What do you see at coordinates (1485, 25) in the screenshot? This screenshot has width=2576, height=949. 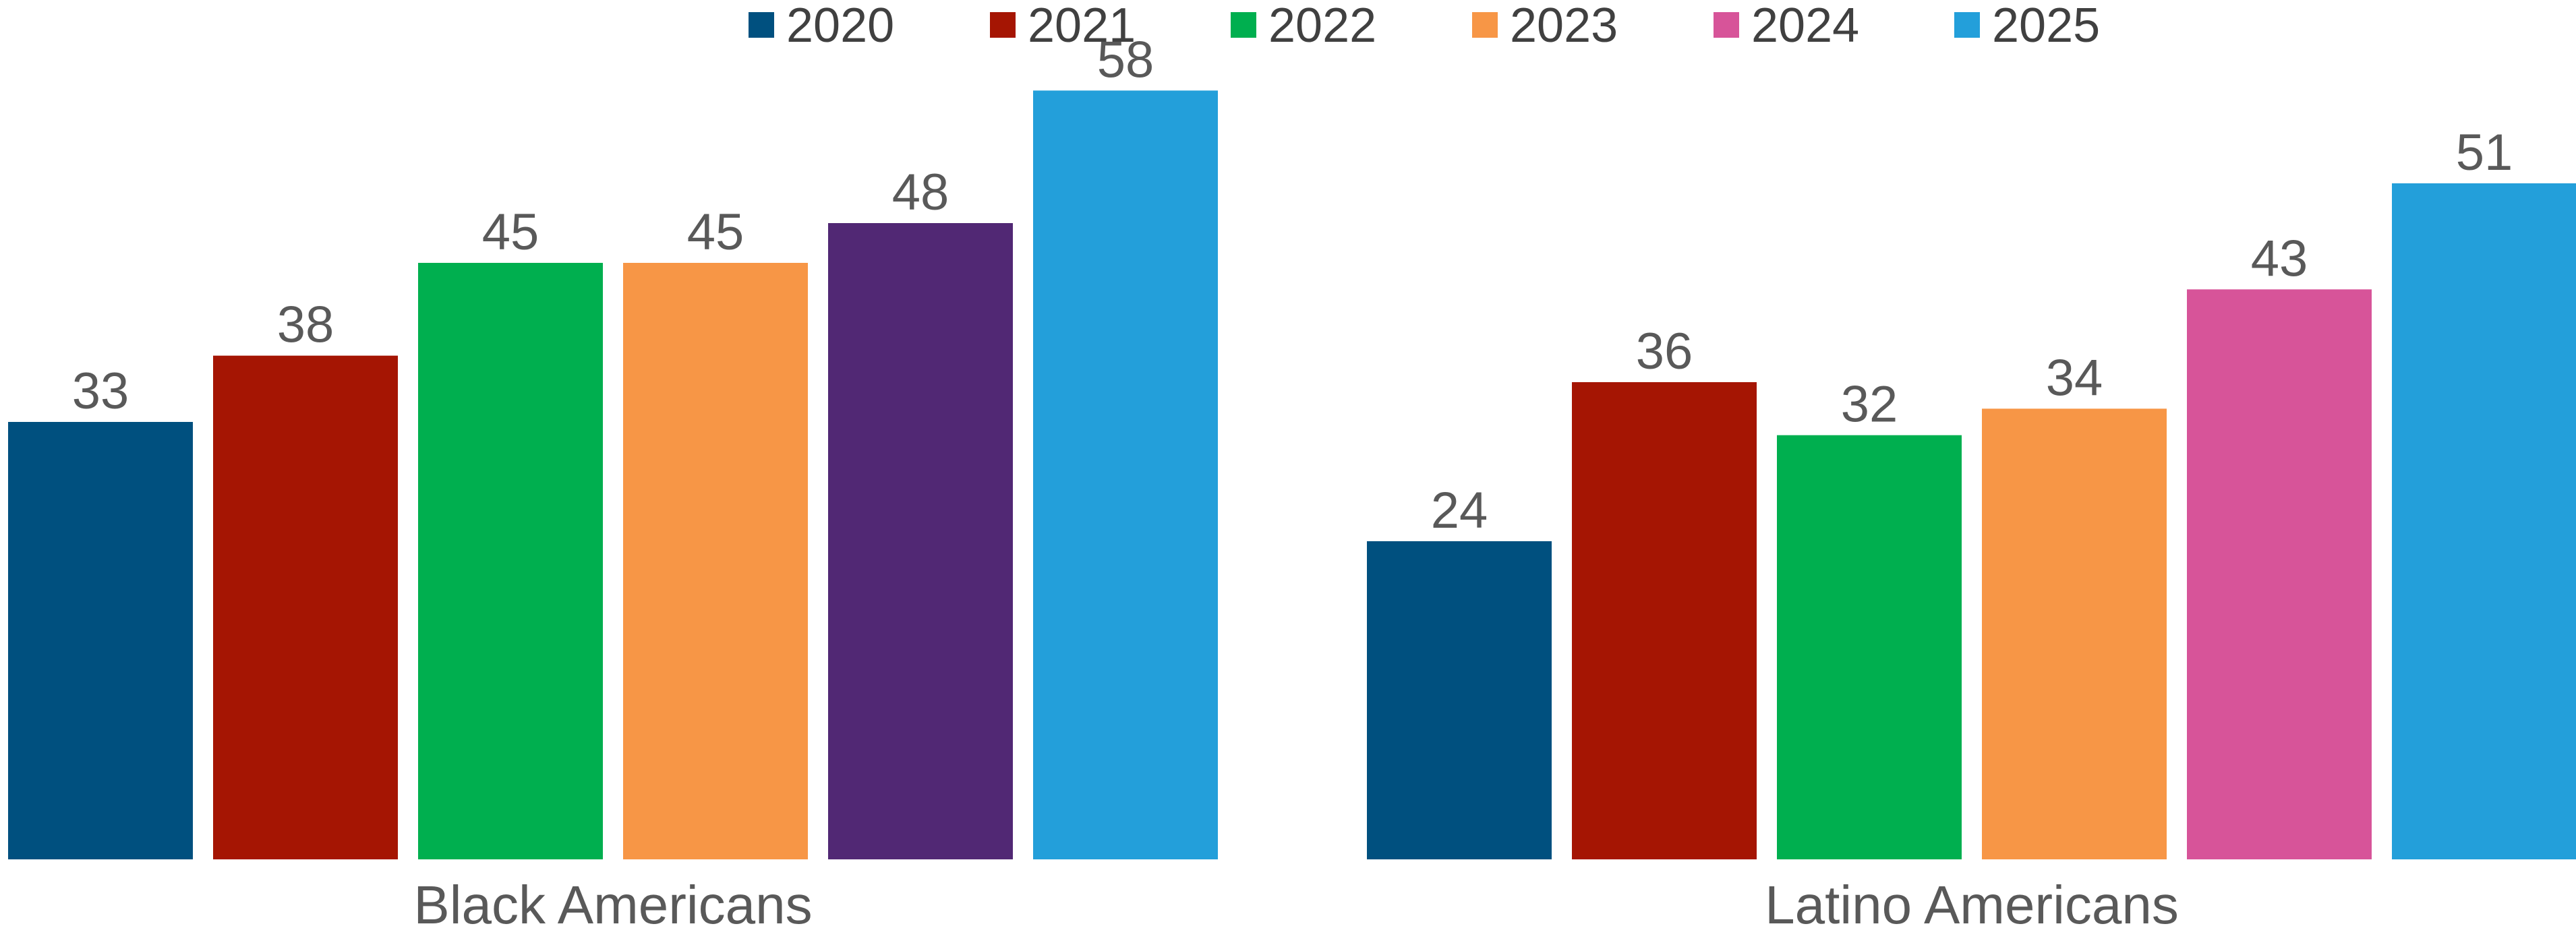 I see `legend-swatch-2023` at bounding box center [1485, 25].